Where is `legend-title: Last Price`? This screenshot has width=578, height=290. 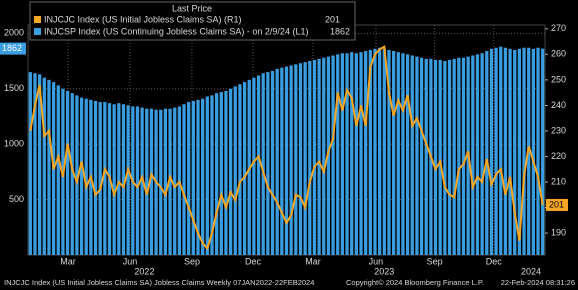 legend-title: Last Price is located at coordinates (192, 8).